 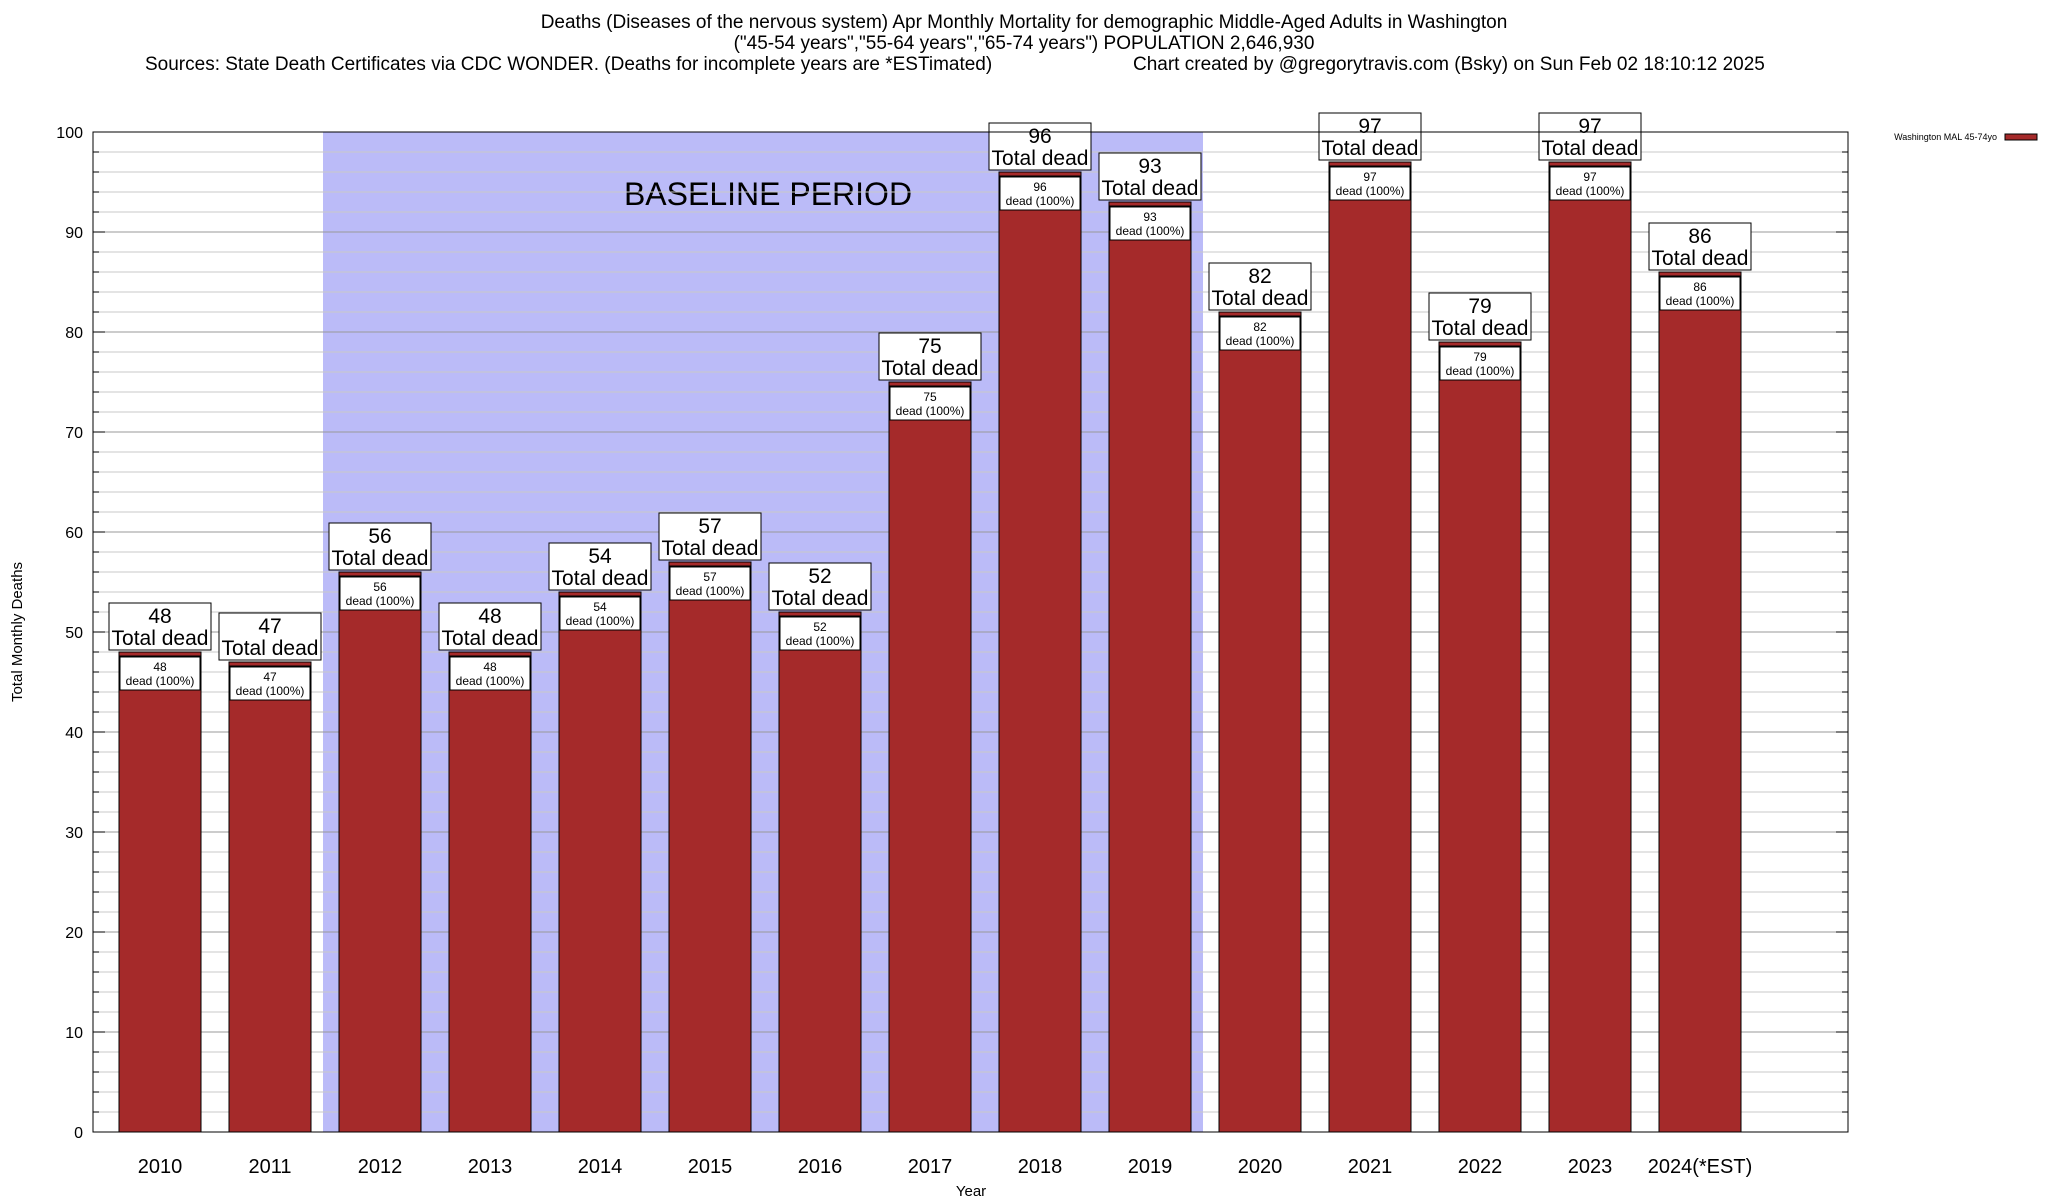 What do you see at coordinates (1260, 722) in the screenshot?
I see `bar-2020` at bounding box center [1260, 722].